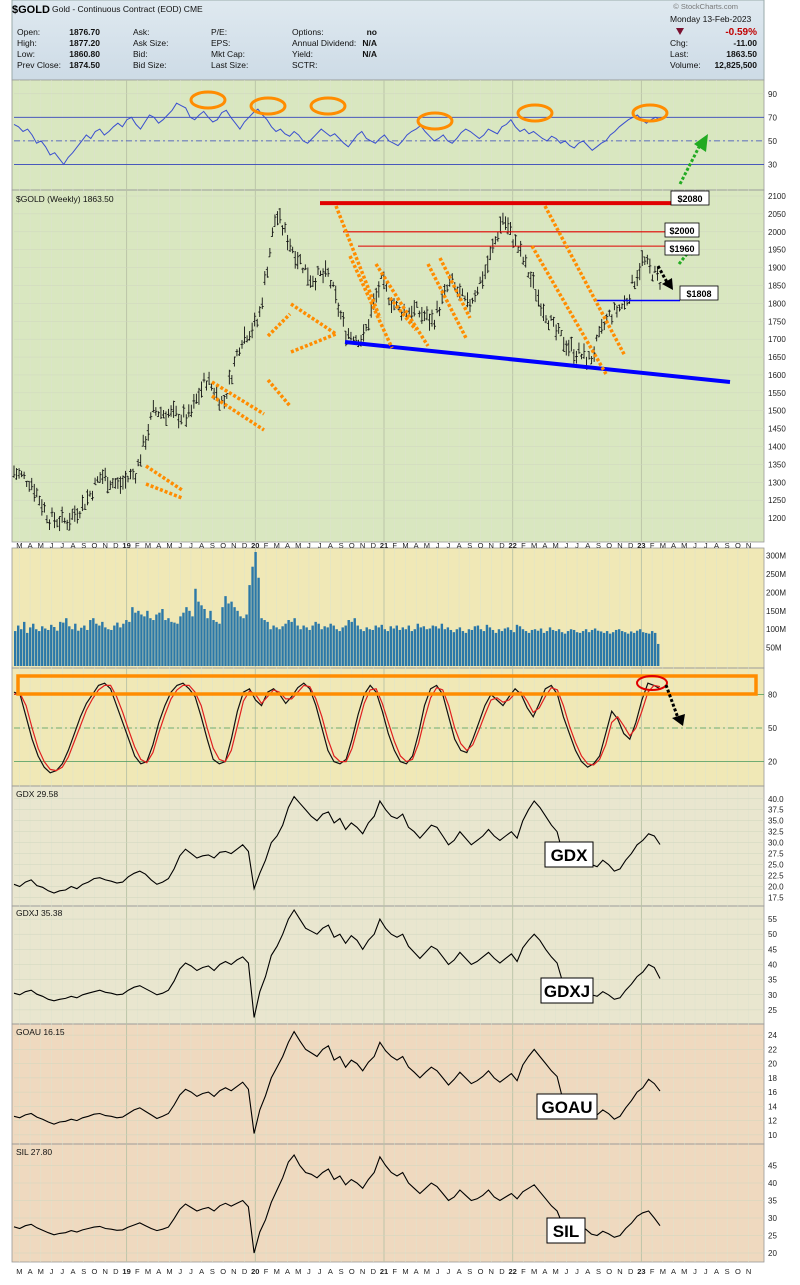 Image resolution: width=800 pixels, height=1285 pixels. What do you see at coordinates (384, 1271) in the screenshot?
I see `month-label: 21` at bounding box center [384, 1271].